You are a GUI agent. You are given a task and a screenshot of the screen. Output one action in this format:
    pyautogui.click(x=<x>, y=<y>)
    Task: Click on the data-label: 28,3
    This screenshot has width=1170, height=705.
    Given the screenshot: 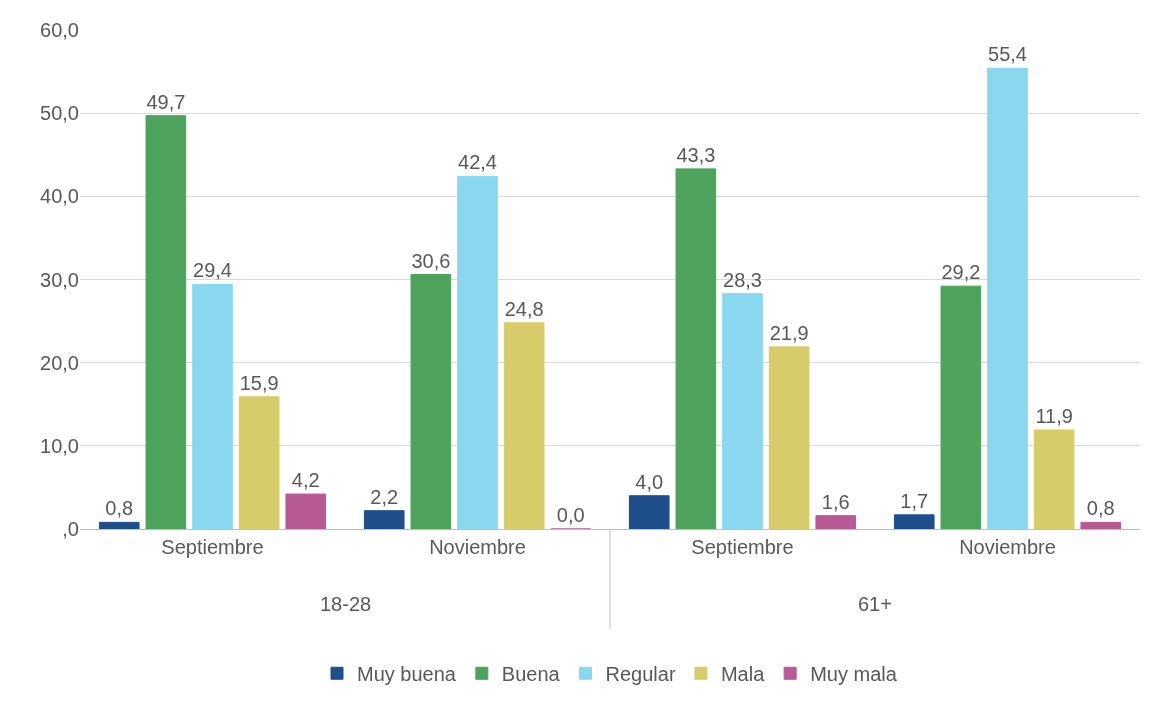 What is the action you would take?
    pyautogui.click(x=742, y=279)
    